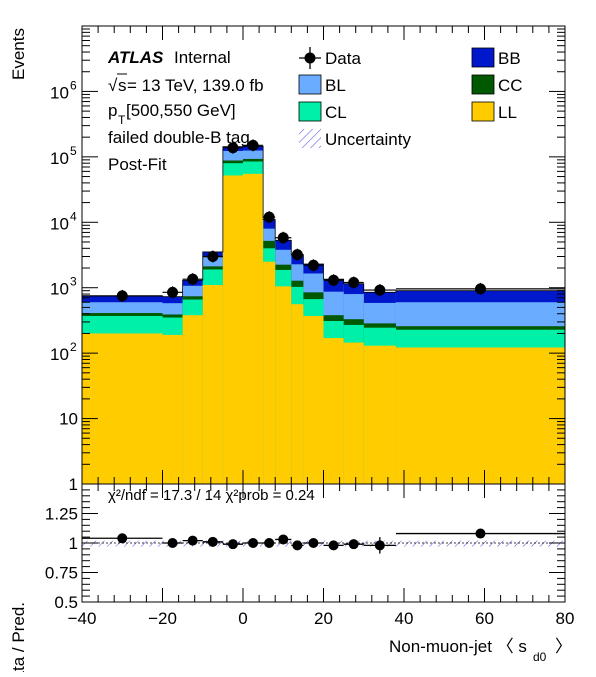  I want to click on x-axis-label-sub: d0, so click(540, 657).